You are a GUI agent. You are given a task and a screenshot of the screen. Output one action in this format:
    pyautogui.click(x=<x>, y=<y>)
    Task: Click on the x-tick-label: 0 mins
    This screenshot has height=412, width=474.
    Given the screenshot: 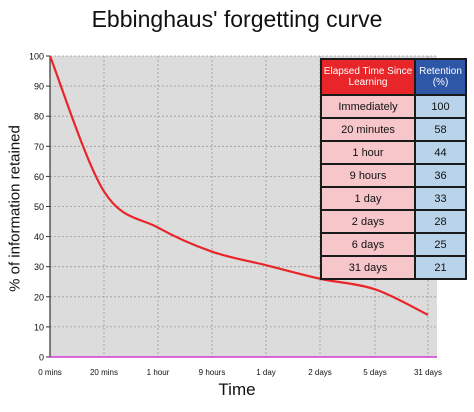 What is the action you would take?
    pyautogui.click(x=50, y=372)
    